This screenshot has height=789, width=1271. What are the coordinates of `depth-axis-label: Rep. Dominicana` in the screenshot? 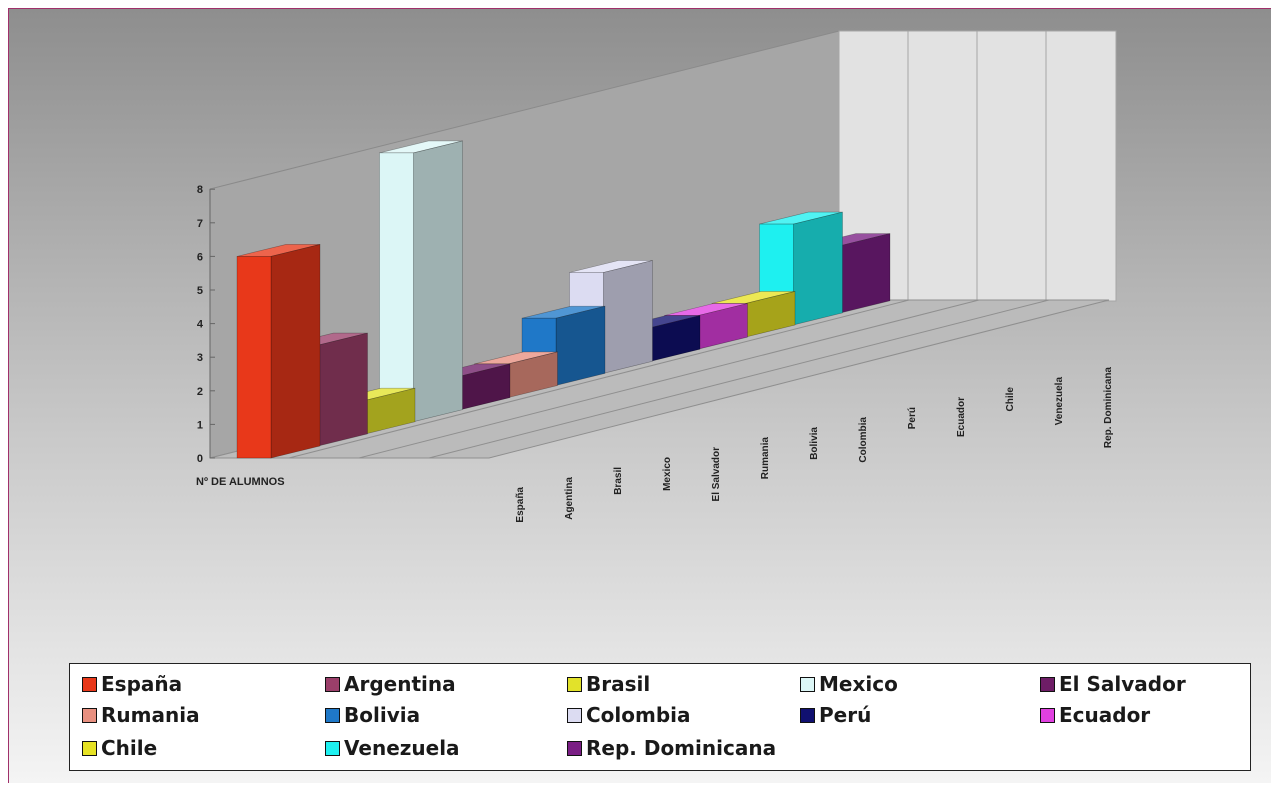 It's located at (1108, 408).